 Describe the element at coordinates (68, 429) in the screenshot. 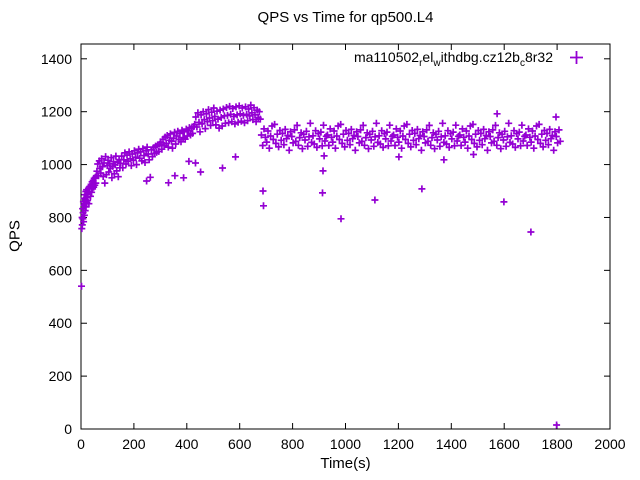

I see `y-tick-label: 0` at that location.